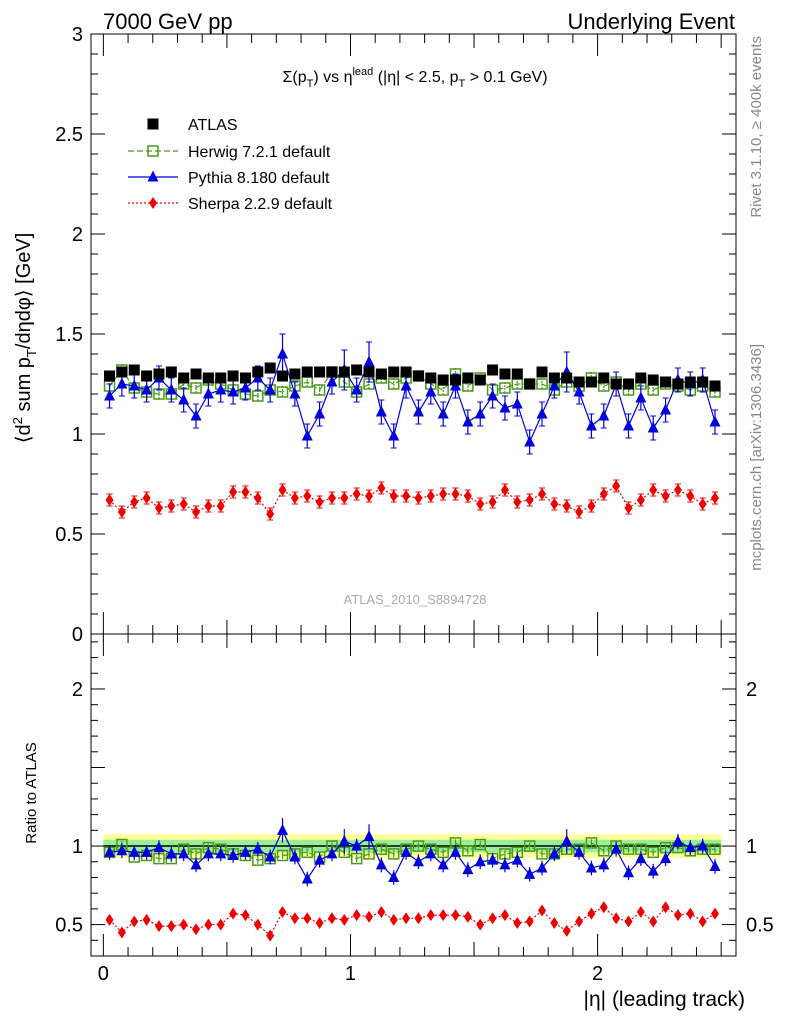  Describe the element at coordinates (24, 338) in the screenshot. I see `main-y-label: ⟨d2 sum pT/dηdφ⟩ [GeV]` at that location.